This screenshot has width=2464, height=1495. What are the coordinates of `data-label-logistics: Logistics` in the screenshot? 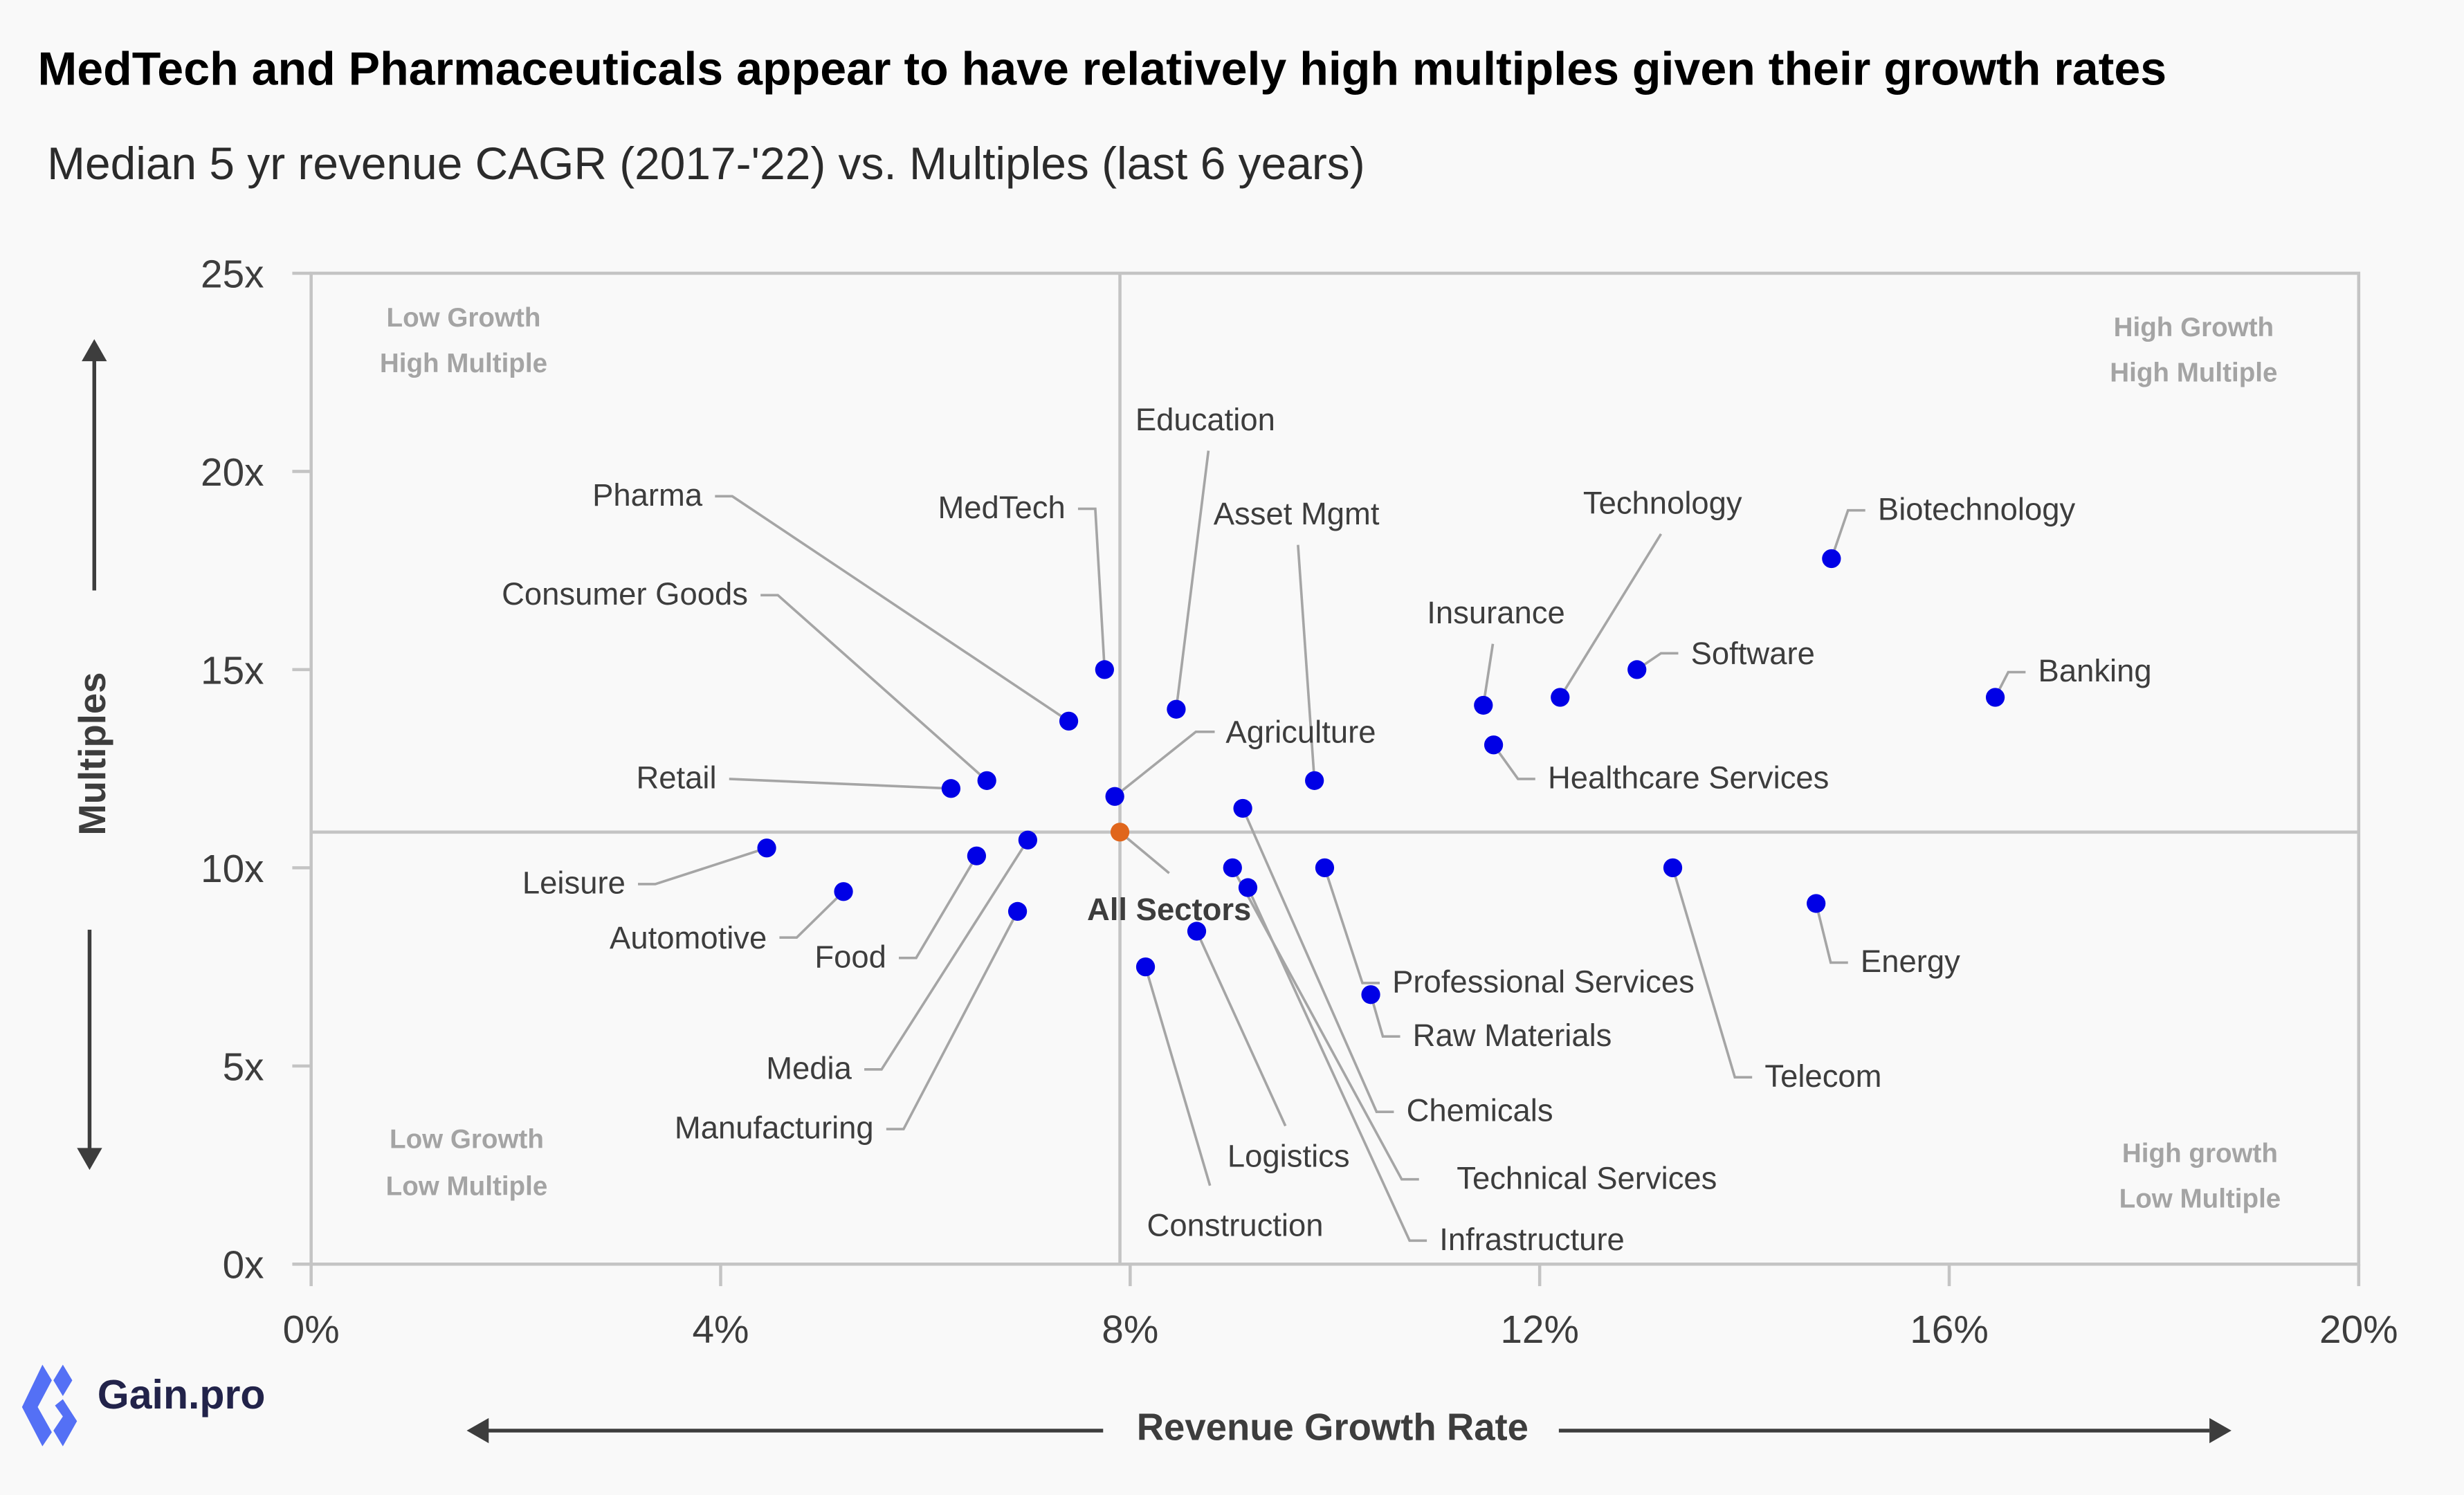 It's located at (1289, 1157).